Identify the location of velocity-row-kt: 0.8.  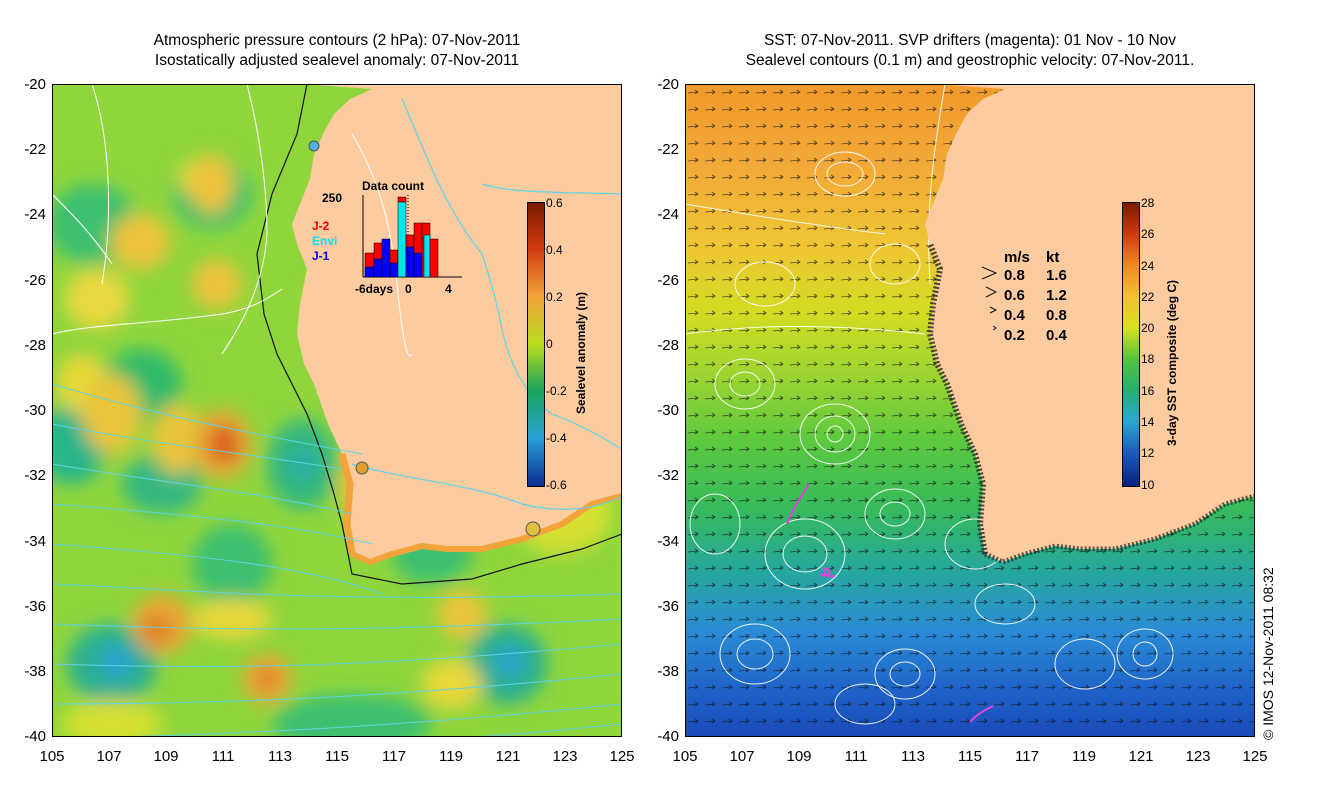
(1056, 315).